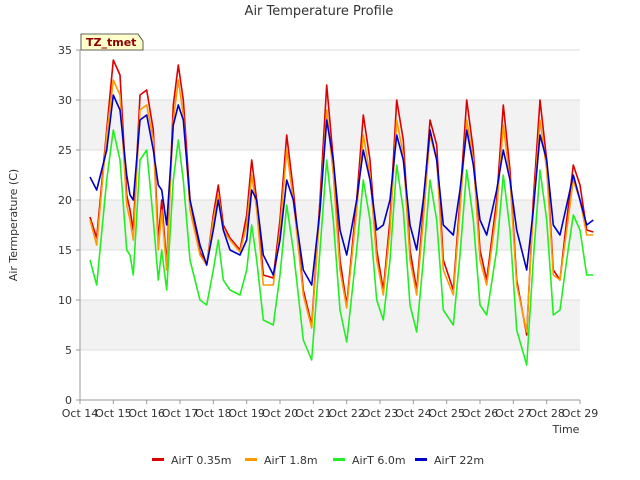 This screenshot has height=480, width=640. I want to click on y-tick-label: 35, so click(65, 50).